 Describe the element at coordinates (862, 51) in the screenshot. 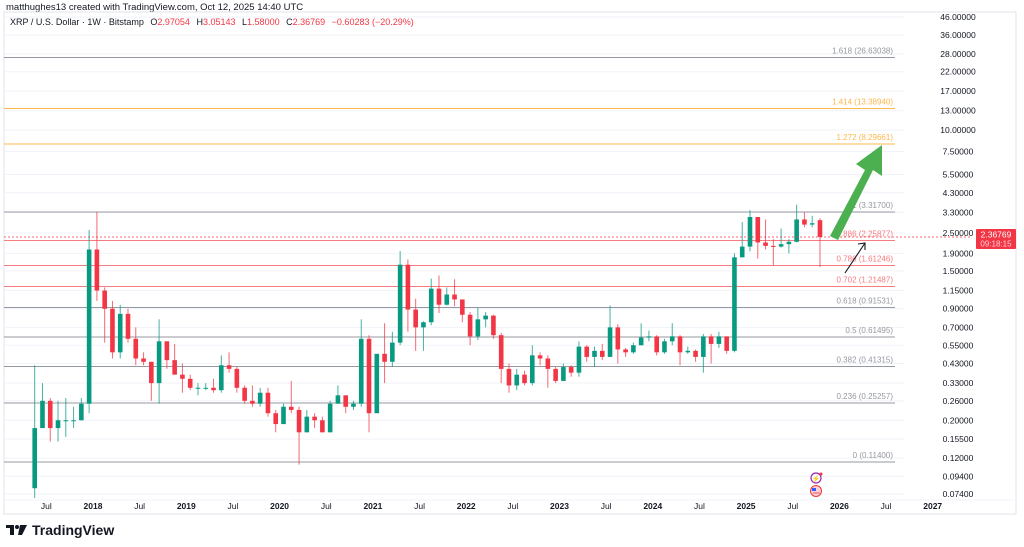

I see `fib-level-label: 1.618 (26.63038)` at that location.